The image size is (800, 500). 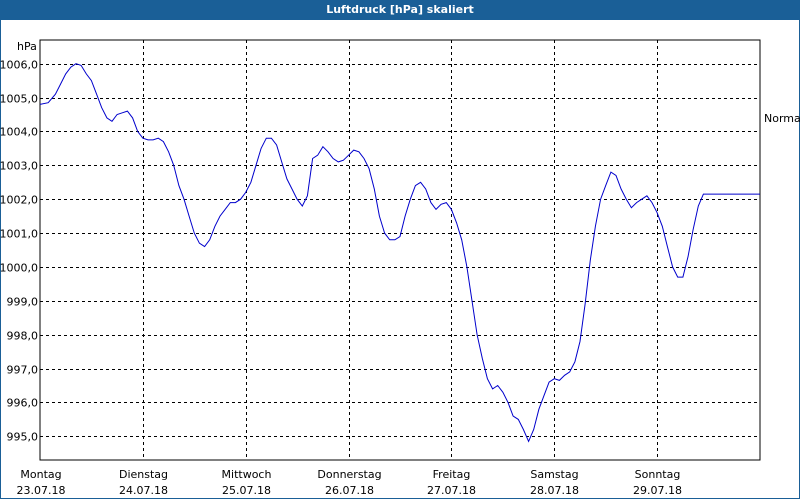 What do you see at coordinates (19, 132) in the screenshot?
I see `y-tick-label: 1004,0` at bounding box center [19, 132].